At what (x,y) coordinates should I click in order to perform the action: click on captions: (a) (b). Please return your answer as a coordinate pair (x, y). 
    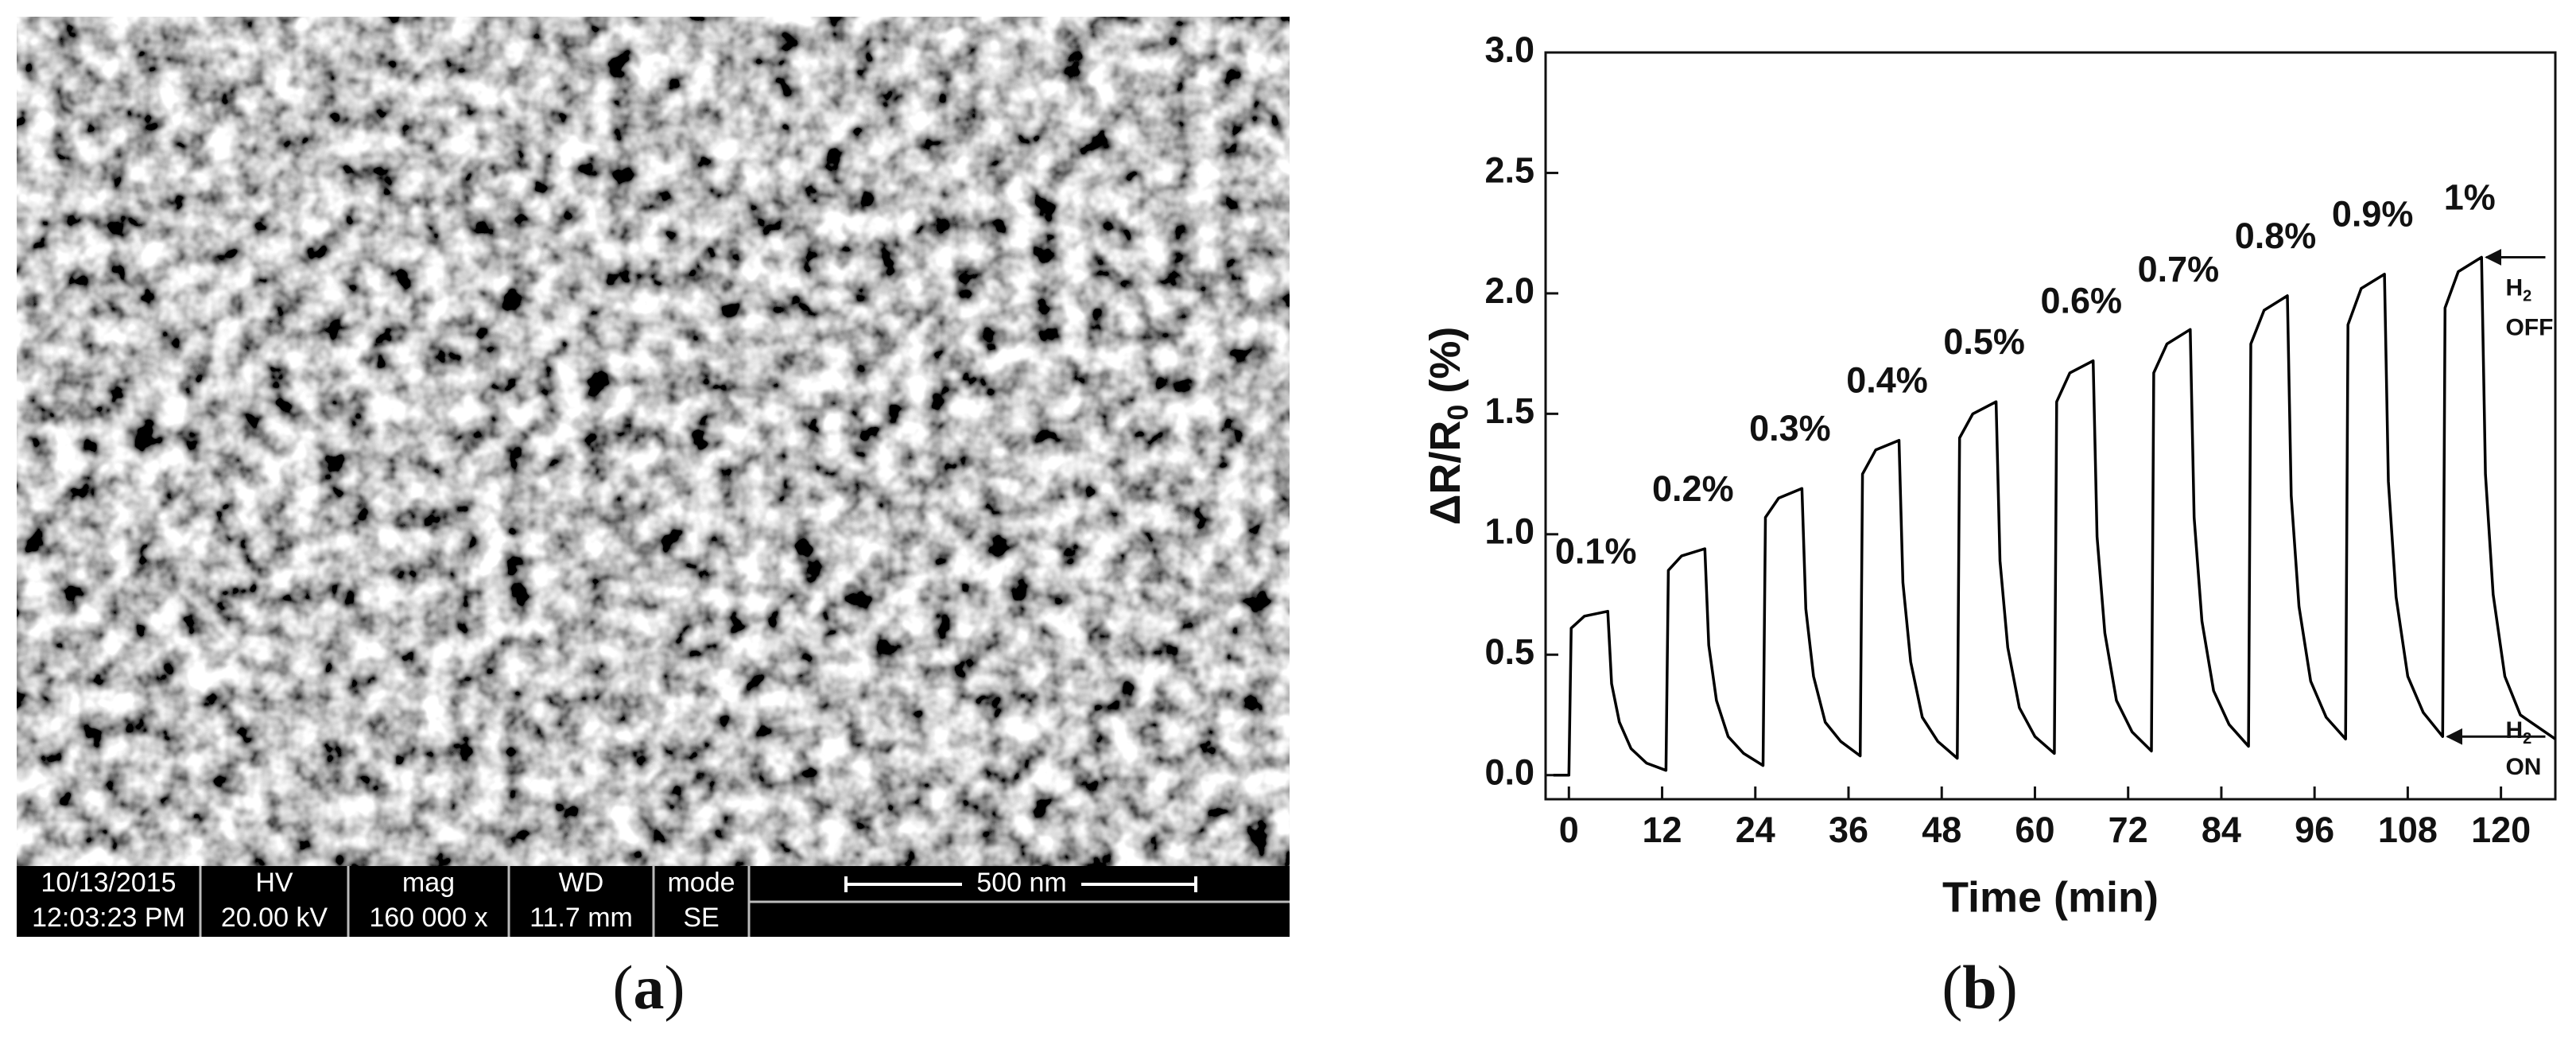
    Looking at the image, I should click on (1316, 988).